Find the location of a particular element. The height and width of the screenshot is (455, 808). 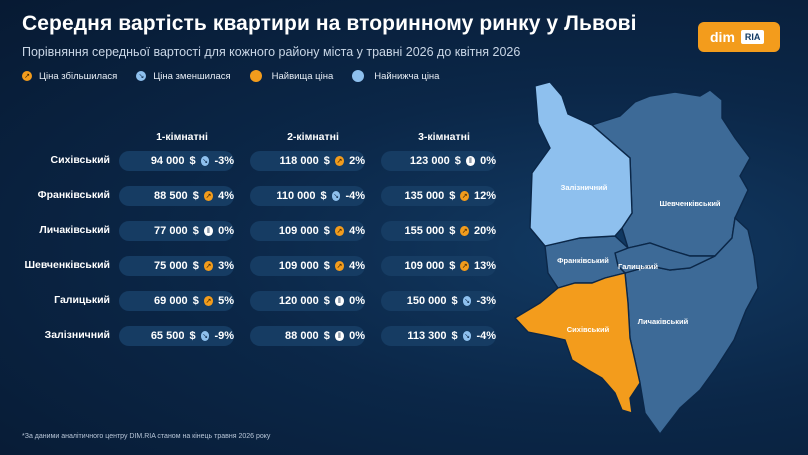

price-value: 77 000 is located at coordinates (171, 231).